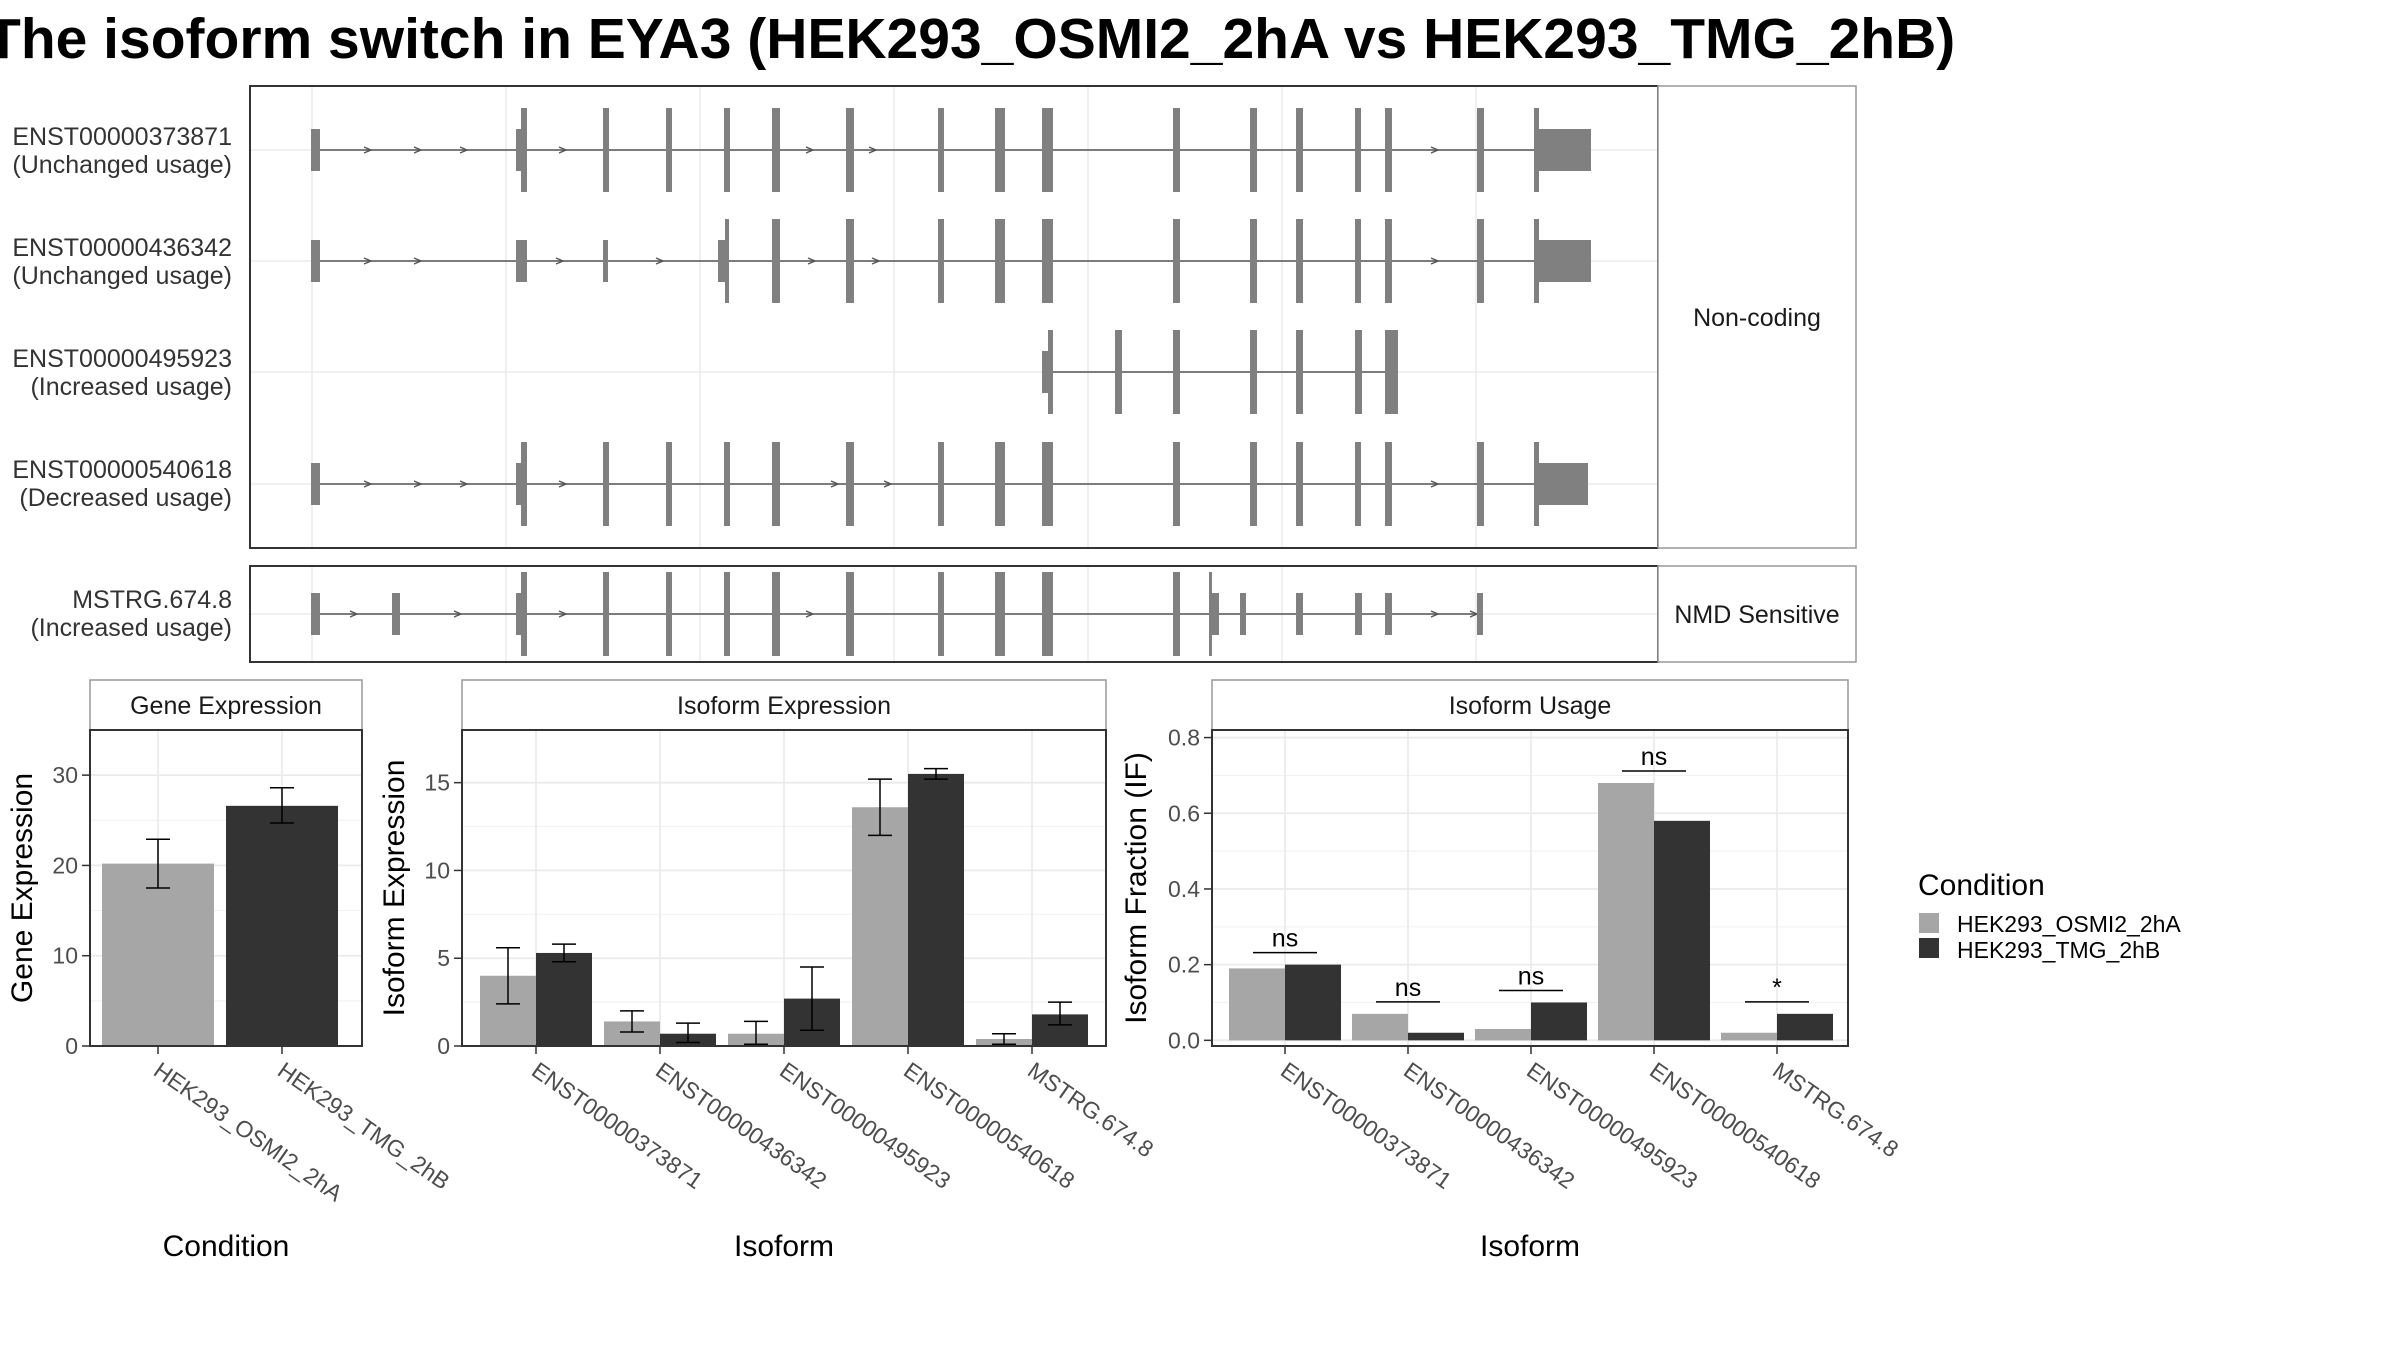 This screenshot has width=2400, height=1350. Describe the element at coordinates (65, 775) in the screenshot. I see `y-tick-label: 30` at that location.